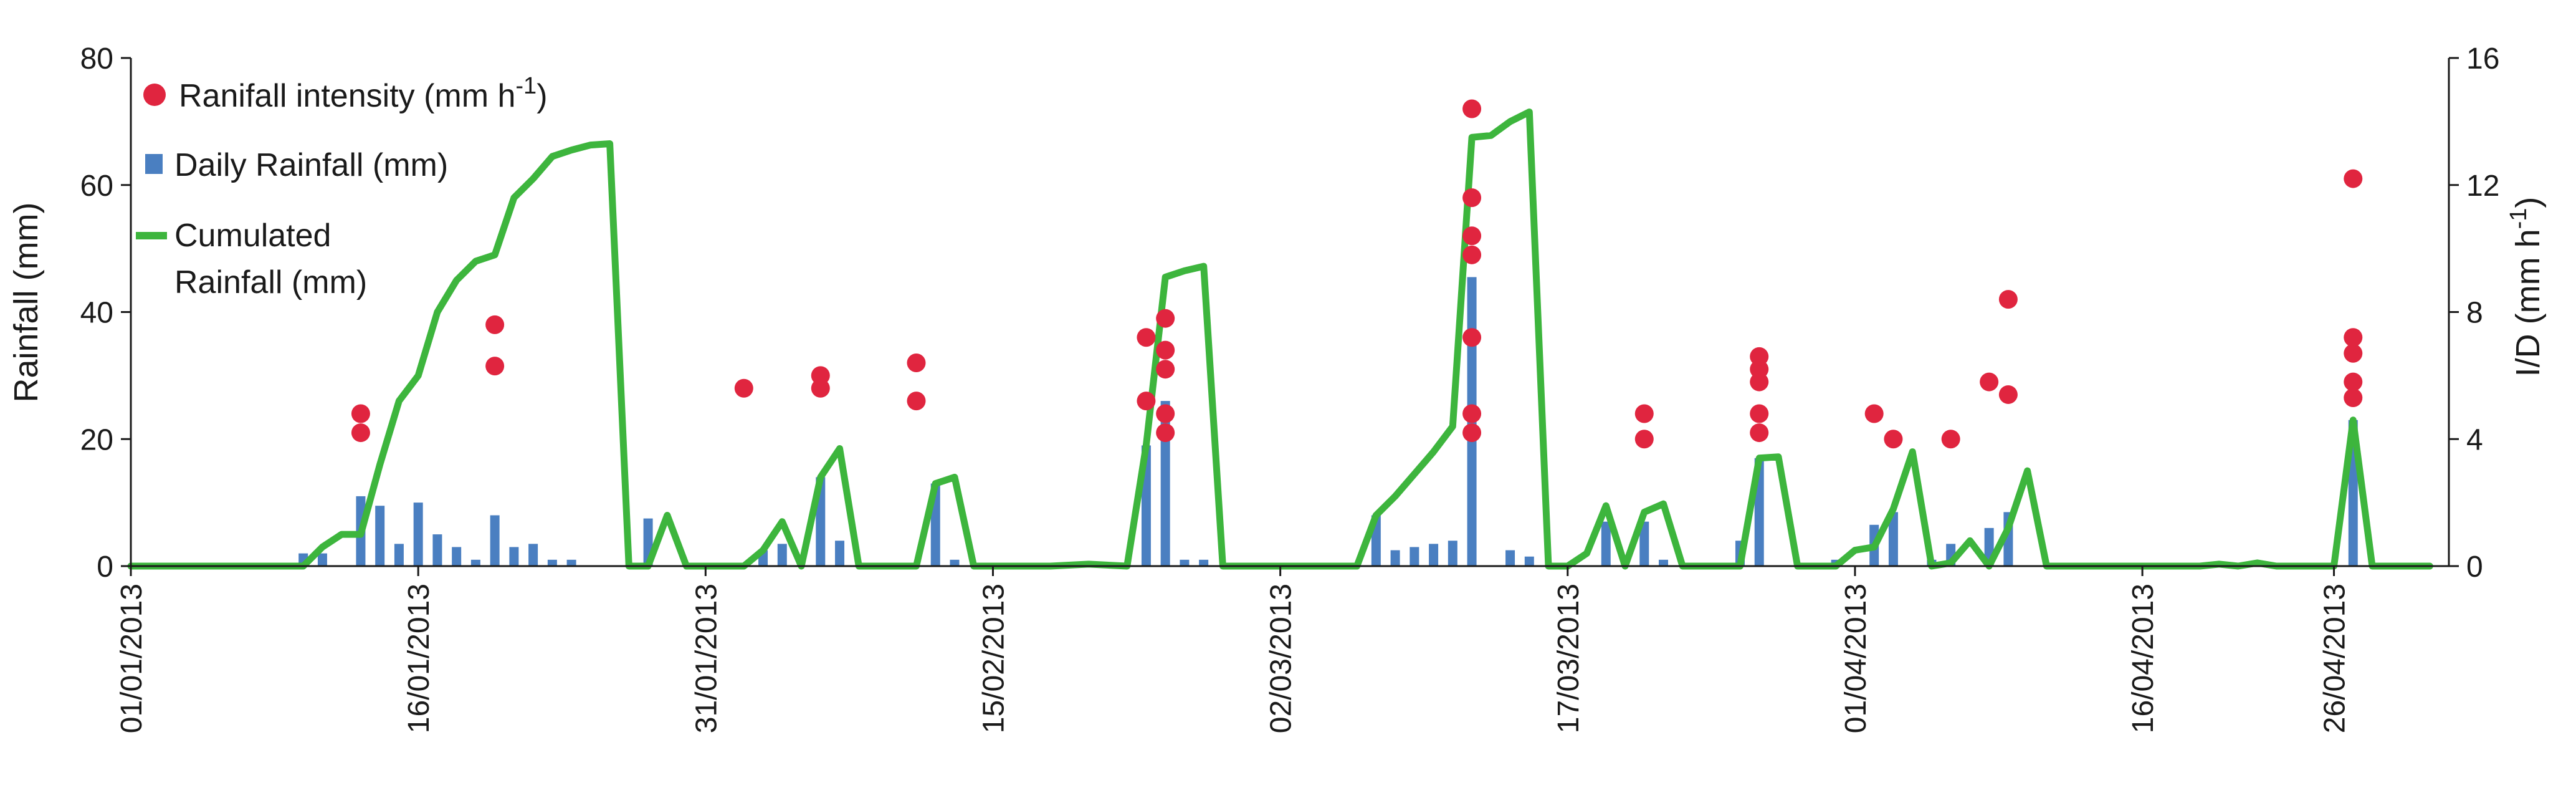 The height and width of the screenshot is (808, 2576). Describe the element at coordinates (1281, 658) in the screenshot. I see `x-tick-label: 02/03/2013` at that location.